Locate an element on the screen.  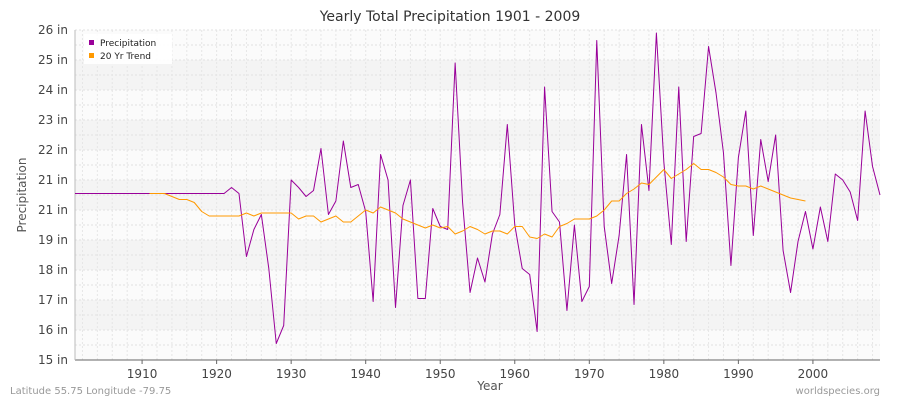
x-axis-ticks: 1910 1920 1930 1940 1950 1960 1970 1980 1990 2000 is located at coordinates (477, 370).